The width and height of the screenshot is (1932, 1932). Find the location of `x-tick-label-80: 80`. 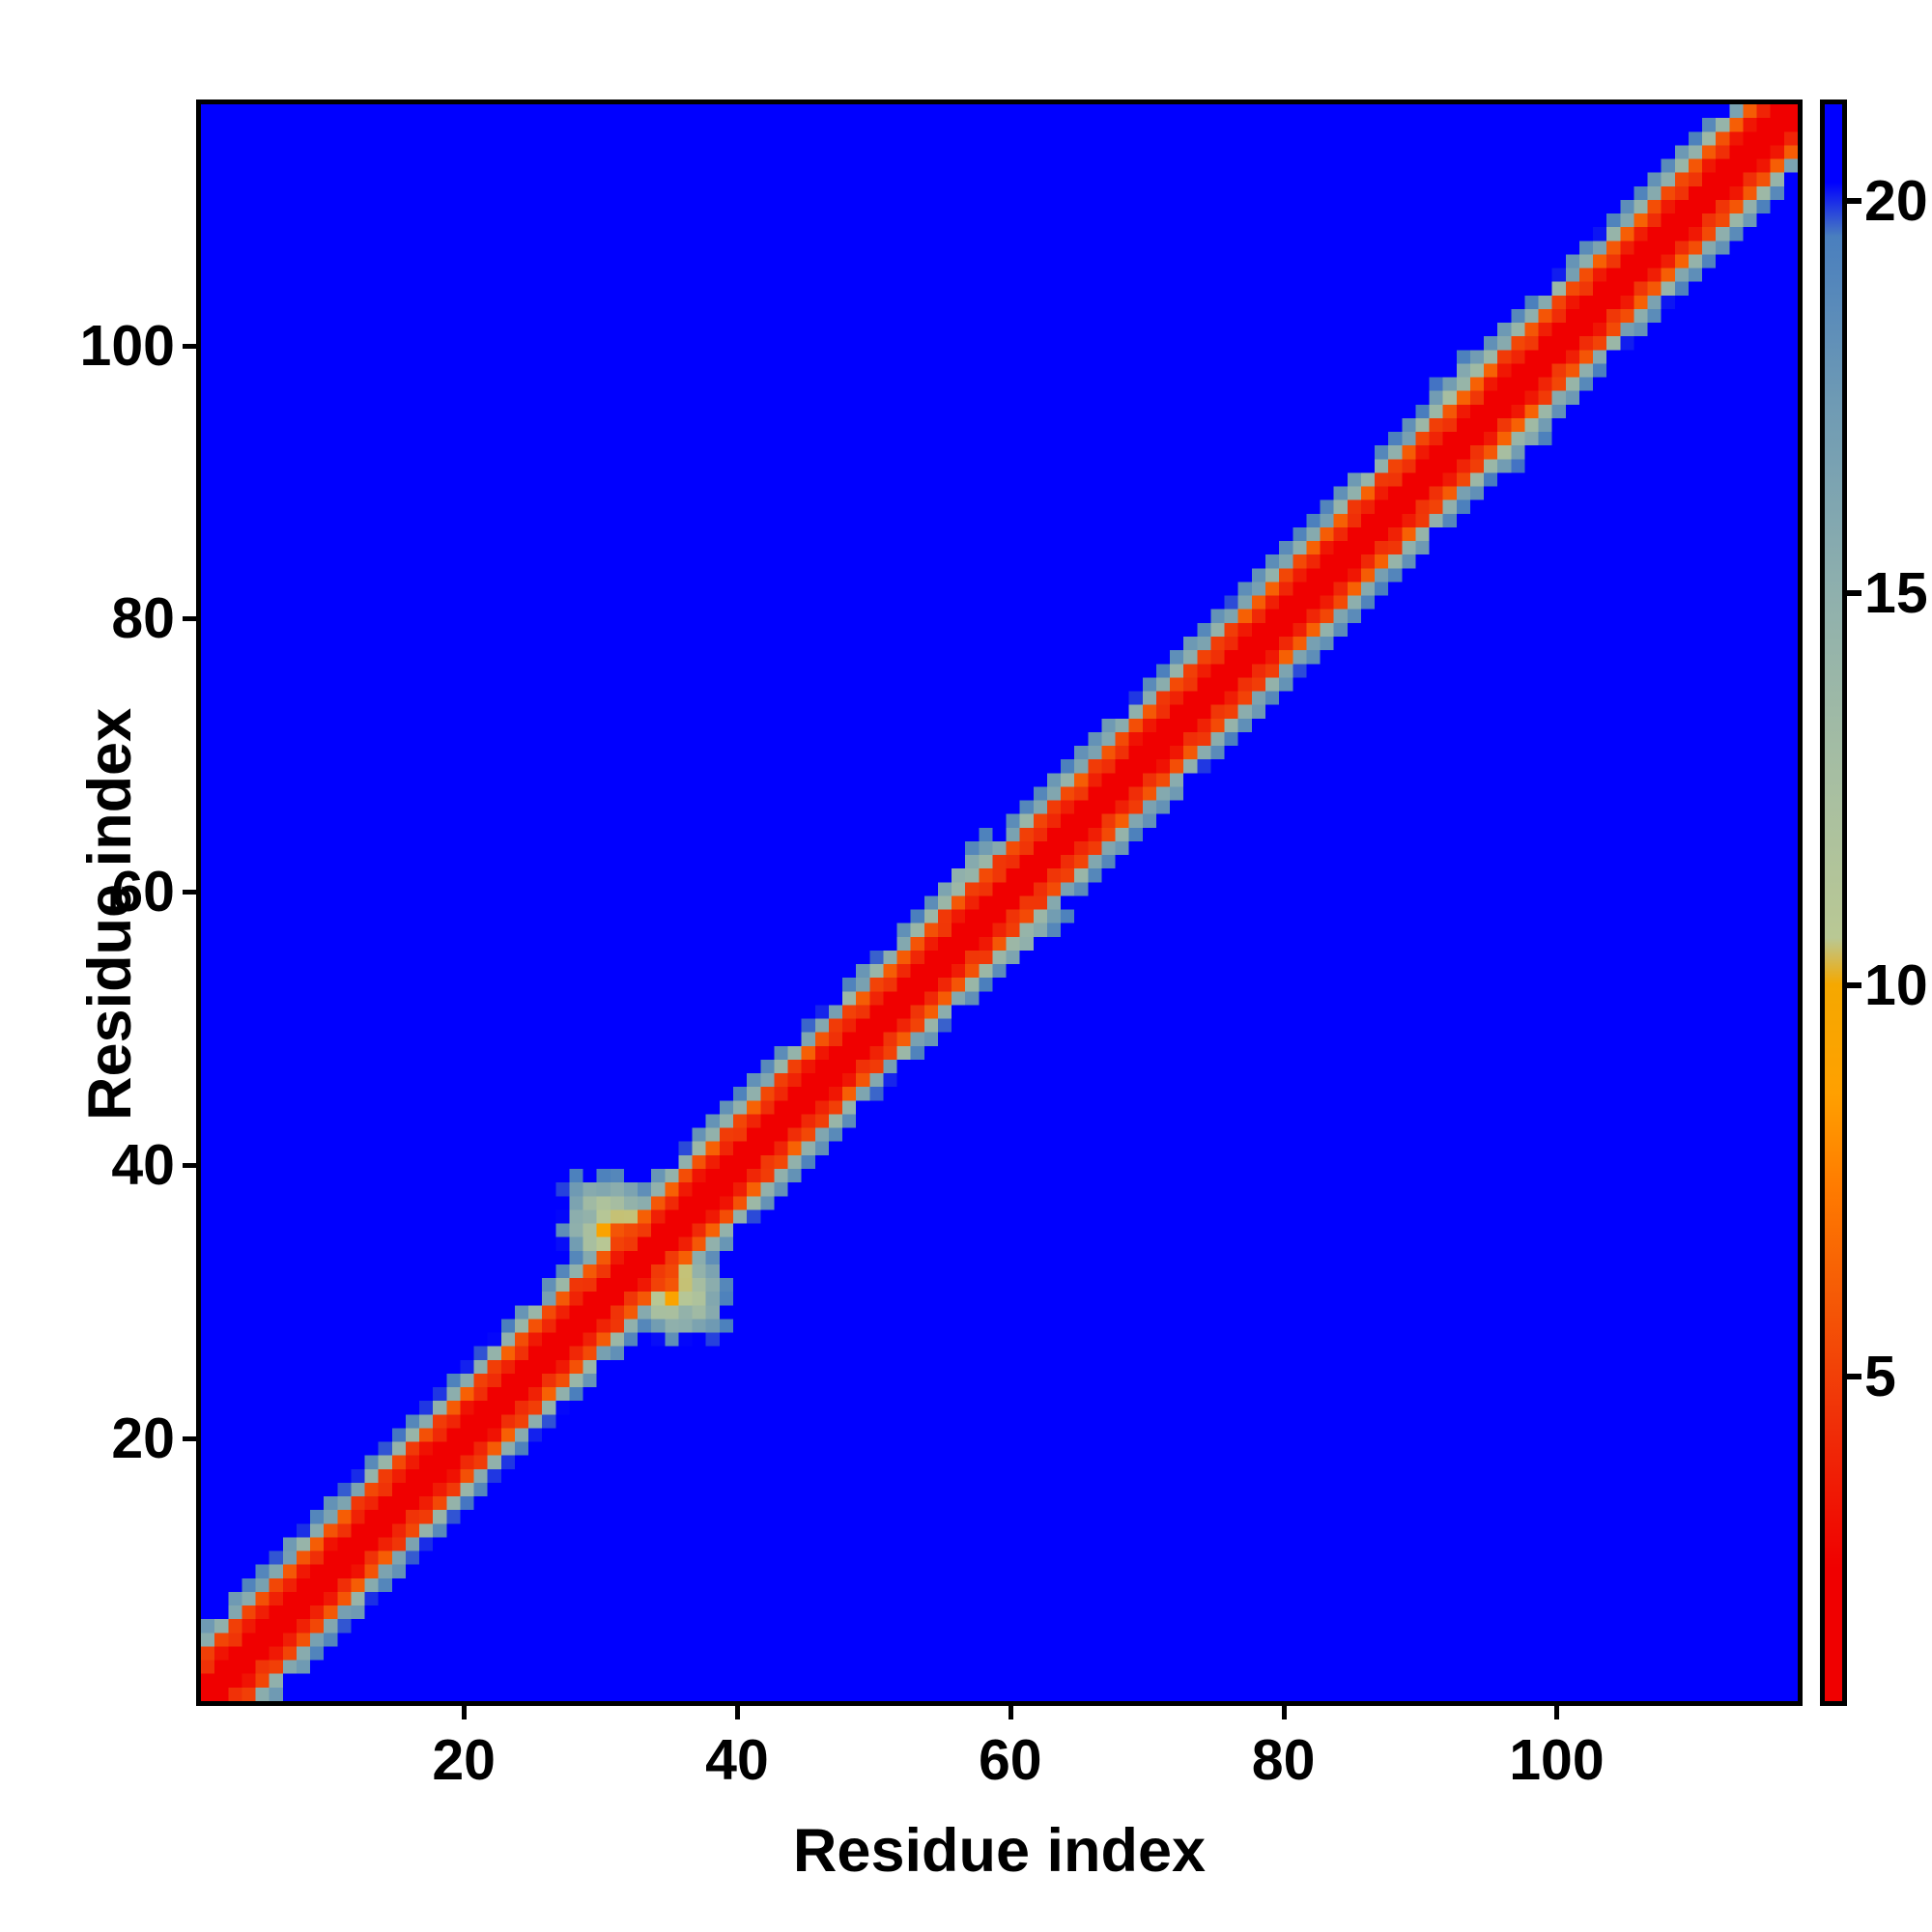

x-tick-label-80: 80 is located at coordinates (1283, 1760).